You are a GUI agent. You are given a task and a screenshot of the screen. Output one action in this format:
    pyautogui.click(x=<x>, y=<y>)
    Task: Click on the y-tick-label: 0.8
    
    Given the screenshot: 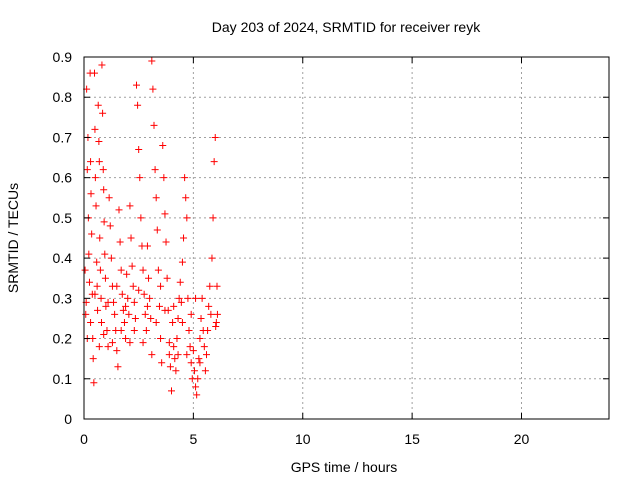 What is the action you would take?
    pyautogui.click(x=63, y=97)
    